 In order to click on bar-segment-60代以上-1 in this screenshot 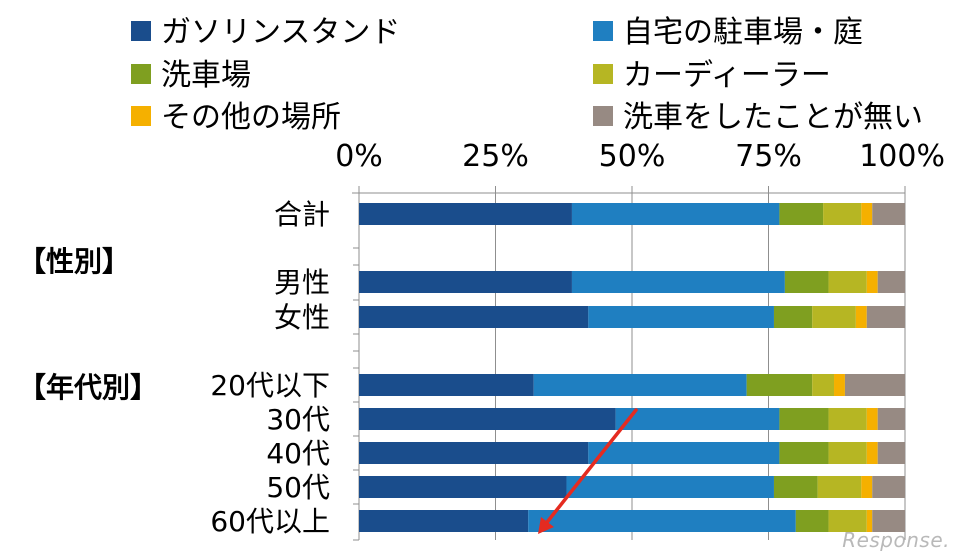, I will do `click(662, 521)`.